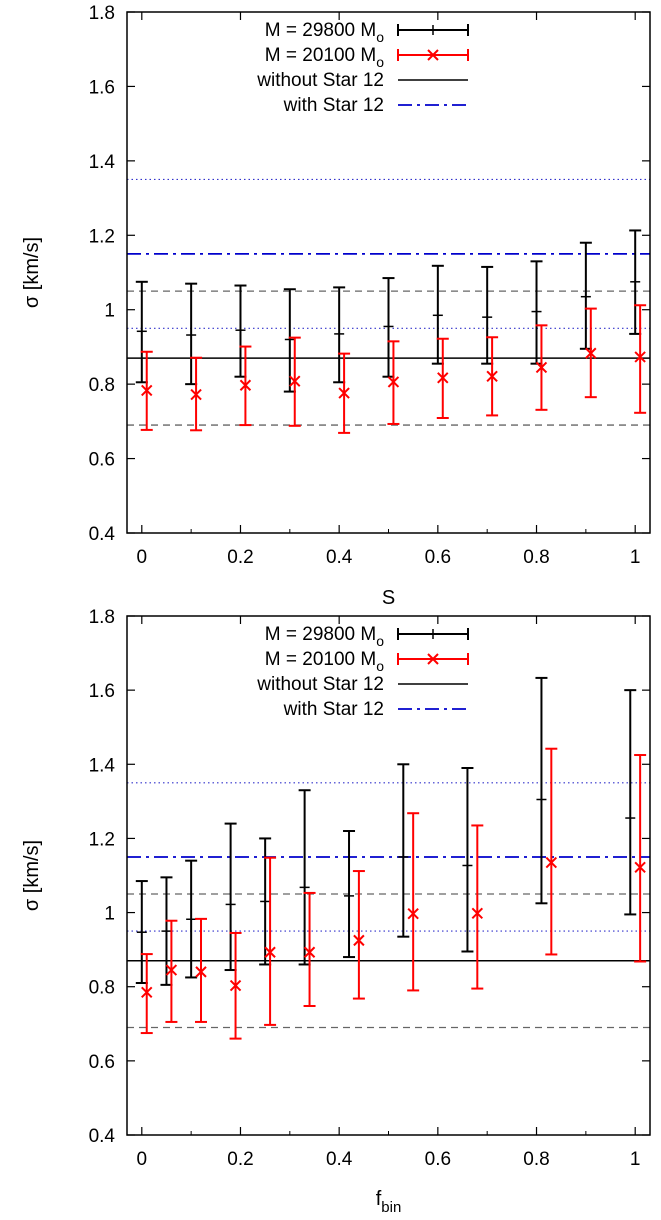 This screenshot has height=1220, width=661. I want to click on legend-label-text: without Star 12, so click(320, 80).